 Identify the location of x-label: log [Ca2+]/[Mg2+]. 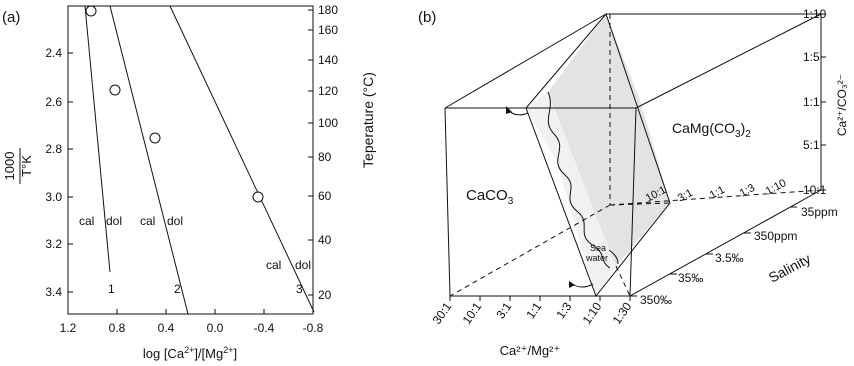
(190, 353).